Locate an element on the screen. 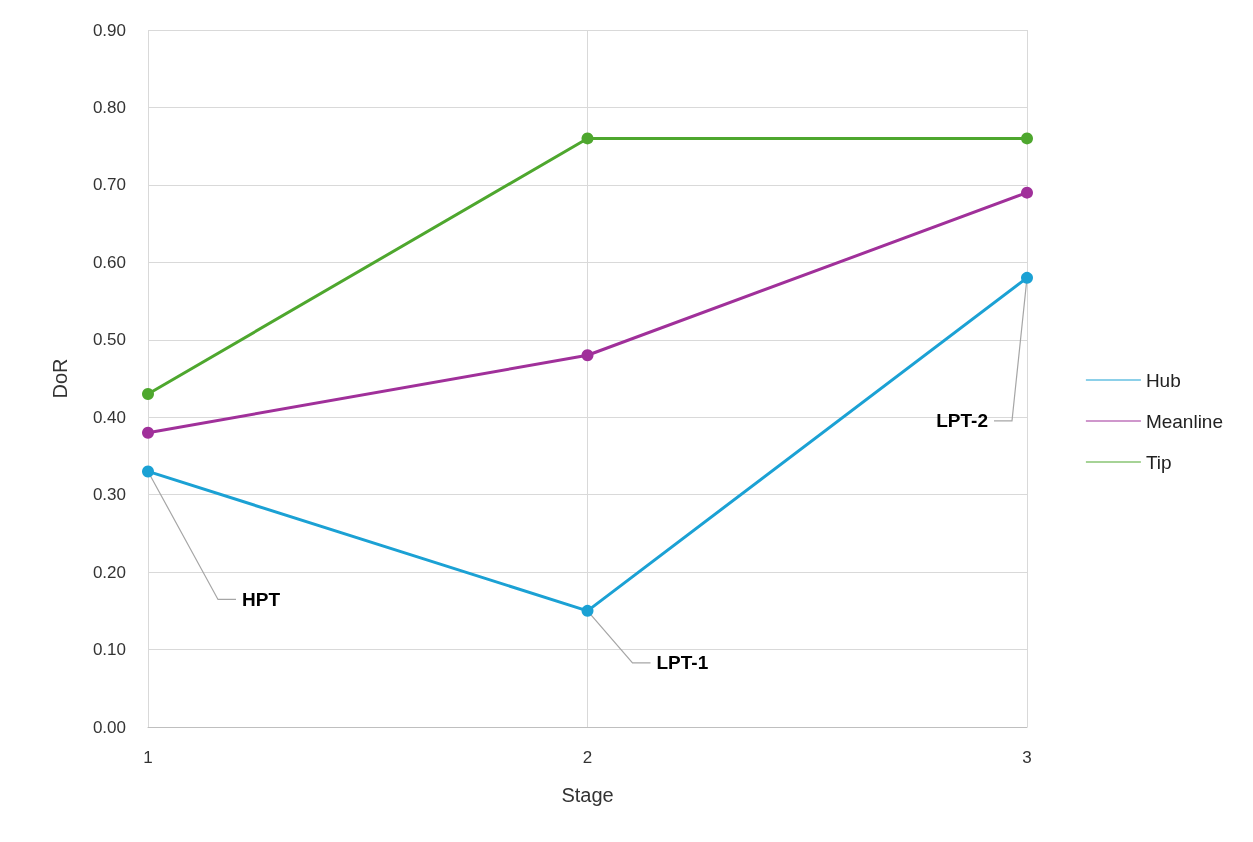 This screenshot has width=1253, height=842. y-axis-title: DoR is located at coordinates (60, 378).